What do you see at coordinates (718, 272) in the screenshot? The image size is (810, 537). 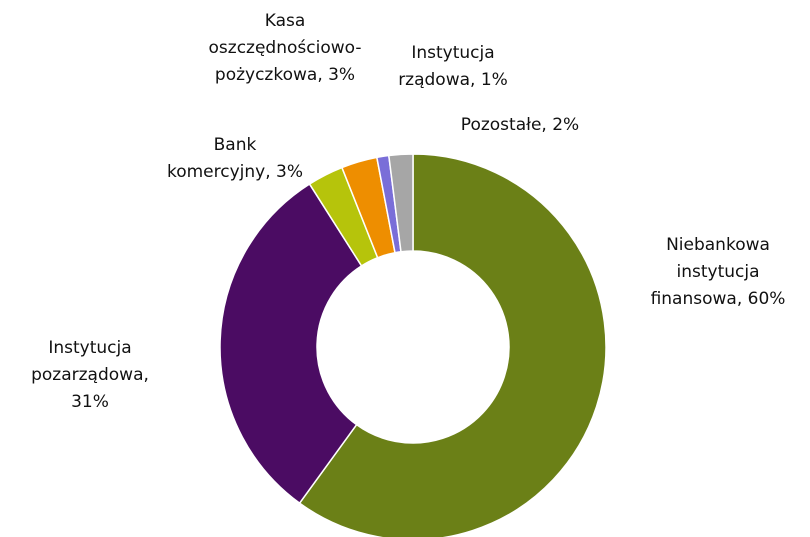 I see `slice-label: Niebankowa instytucja finansowa, 60%` at bounding box center [718, 272].